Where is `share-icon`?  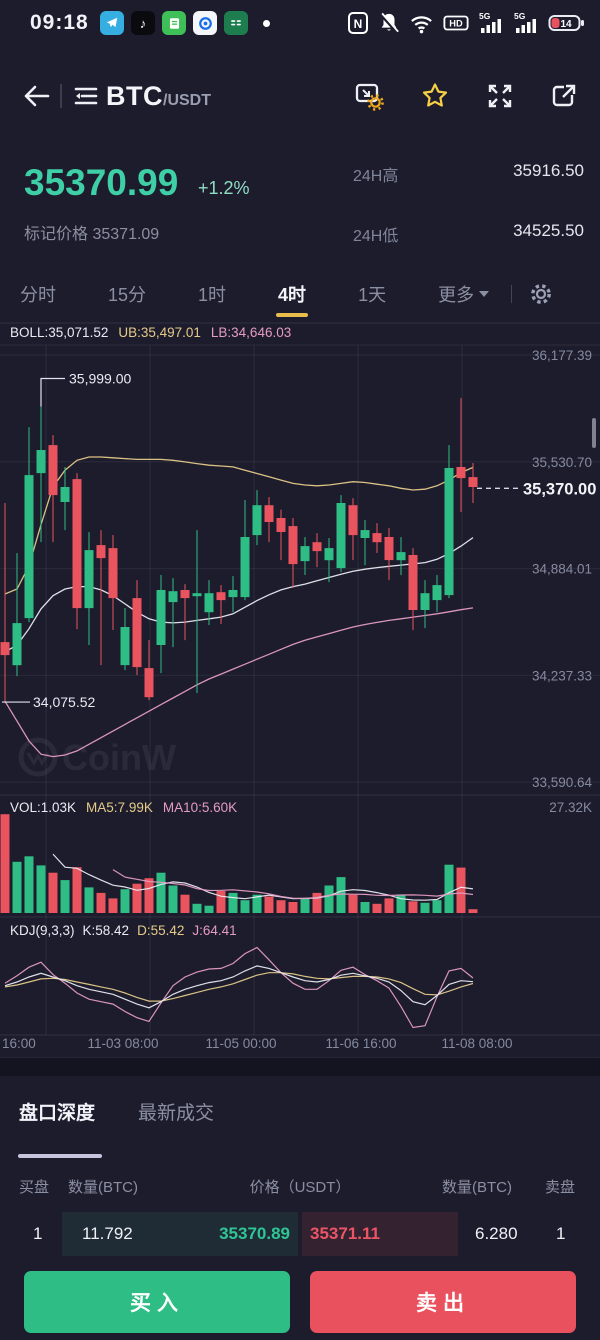 share-icon is located at coordinates (564, 96).